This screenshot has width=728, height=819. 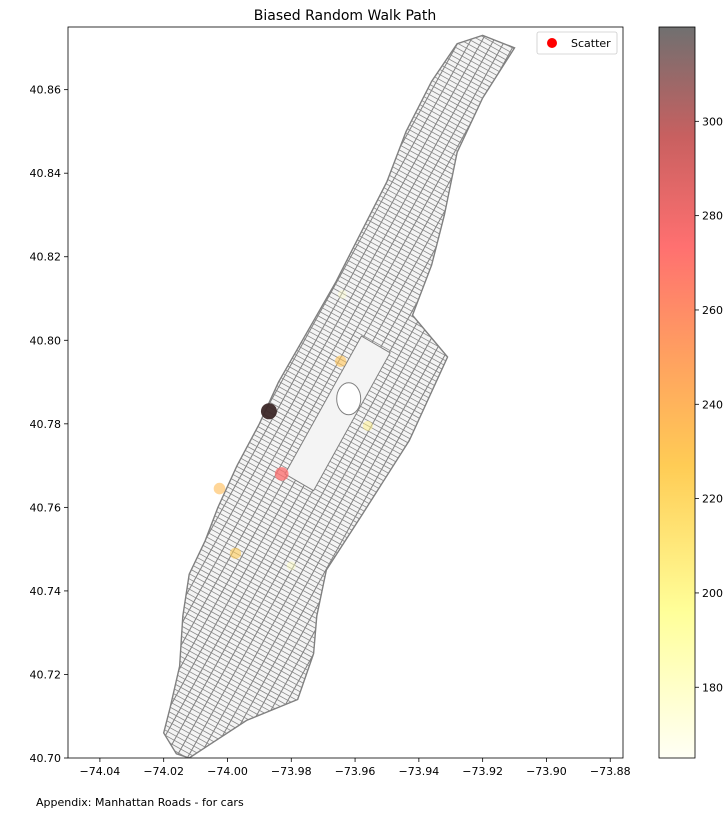 I want to click on colorbar-tick-label: 300, so click(x=712, y=121).